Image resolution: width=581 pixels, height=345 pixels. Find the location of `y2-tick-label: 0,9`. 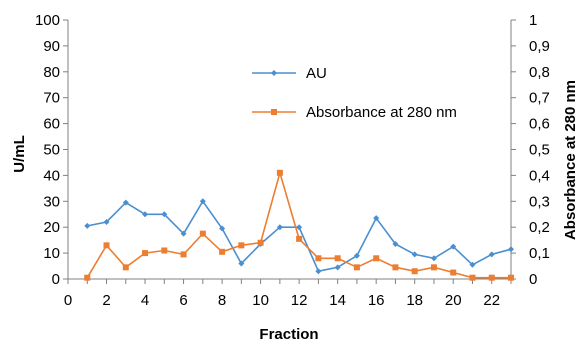

y2-tick-label: 0,9 is located at coordinates (539, 46).